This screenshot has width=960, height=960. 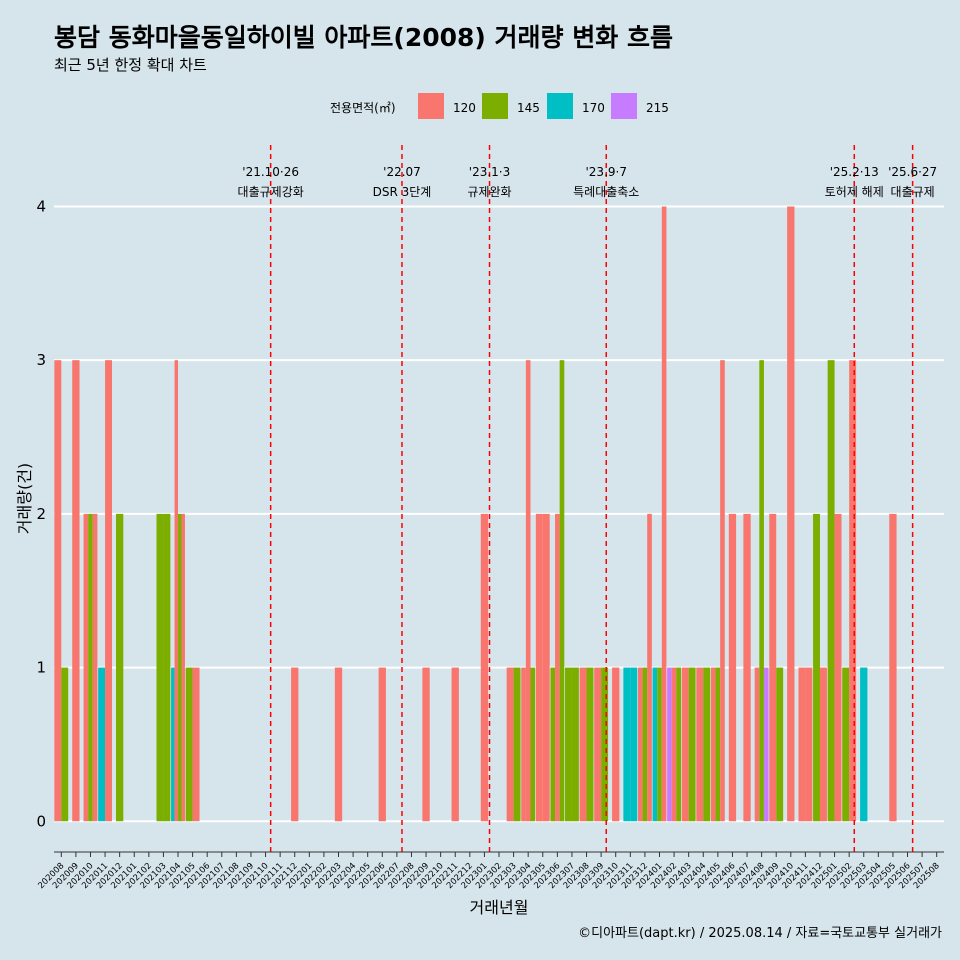 What do you see at coordinates (489, 172) in the screenshot?
I see `event-date-label: '23.1·3` at bounding box center [489, 172].